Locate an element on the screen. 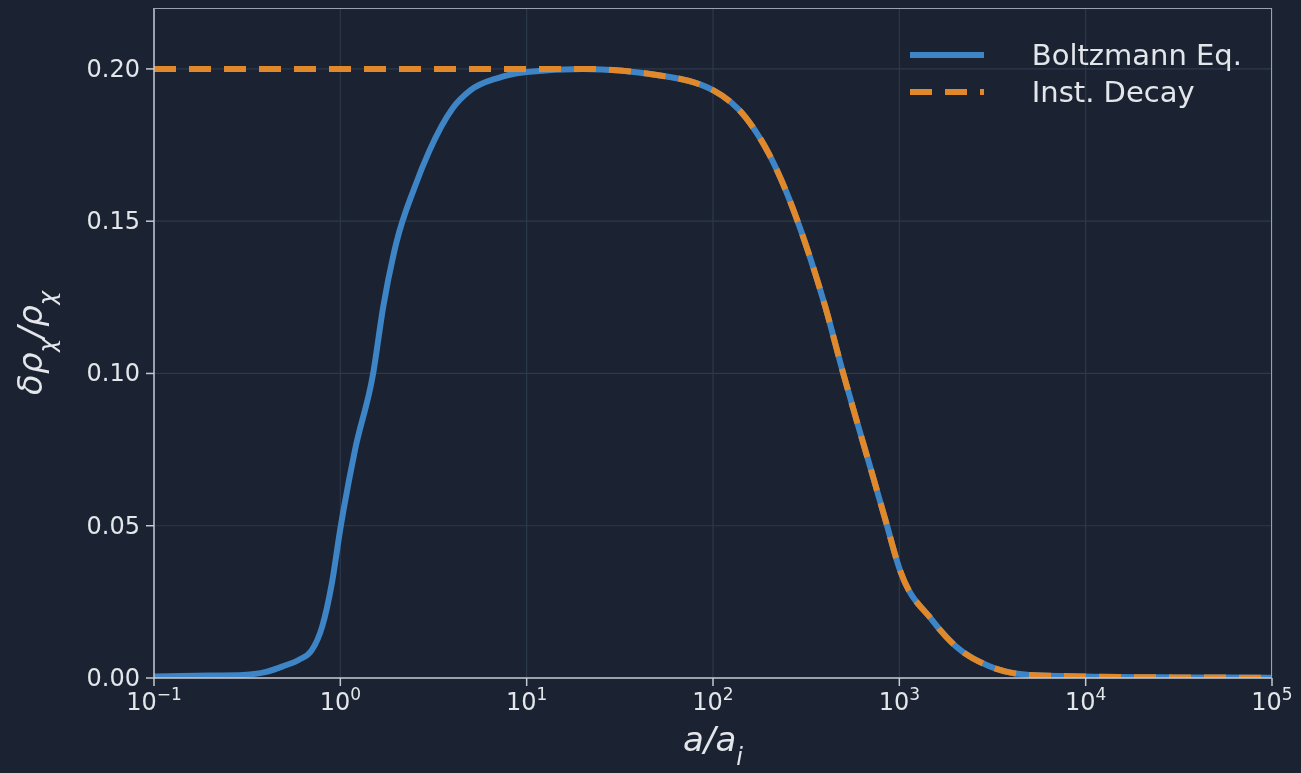 This screenshot has width=1301, height=773. x-tick-label: 10$^{4}$ is located at coordinates (1085, 700).